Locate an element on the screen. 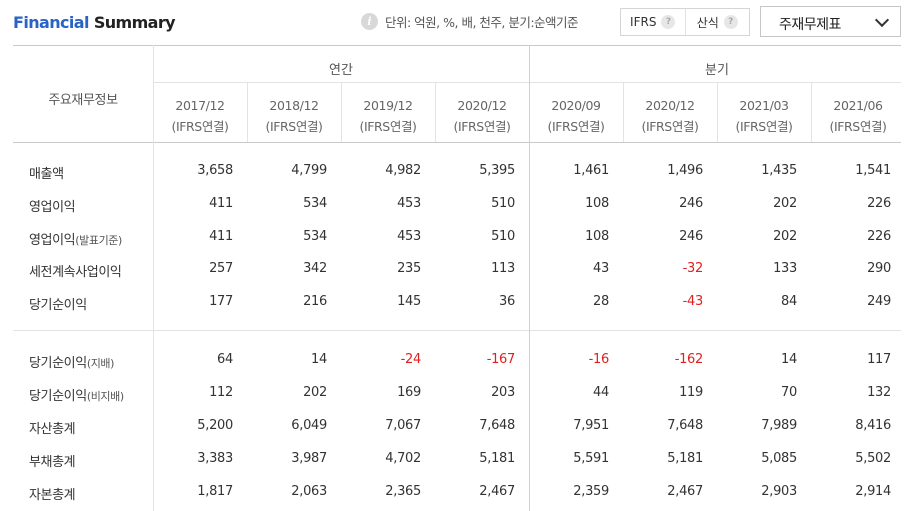 The width and height of the screenshot is (909, 511). row-label-text: 매출액 is located at coordinates (46, 174).